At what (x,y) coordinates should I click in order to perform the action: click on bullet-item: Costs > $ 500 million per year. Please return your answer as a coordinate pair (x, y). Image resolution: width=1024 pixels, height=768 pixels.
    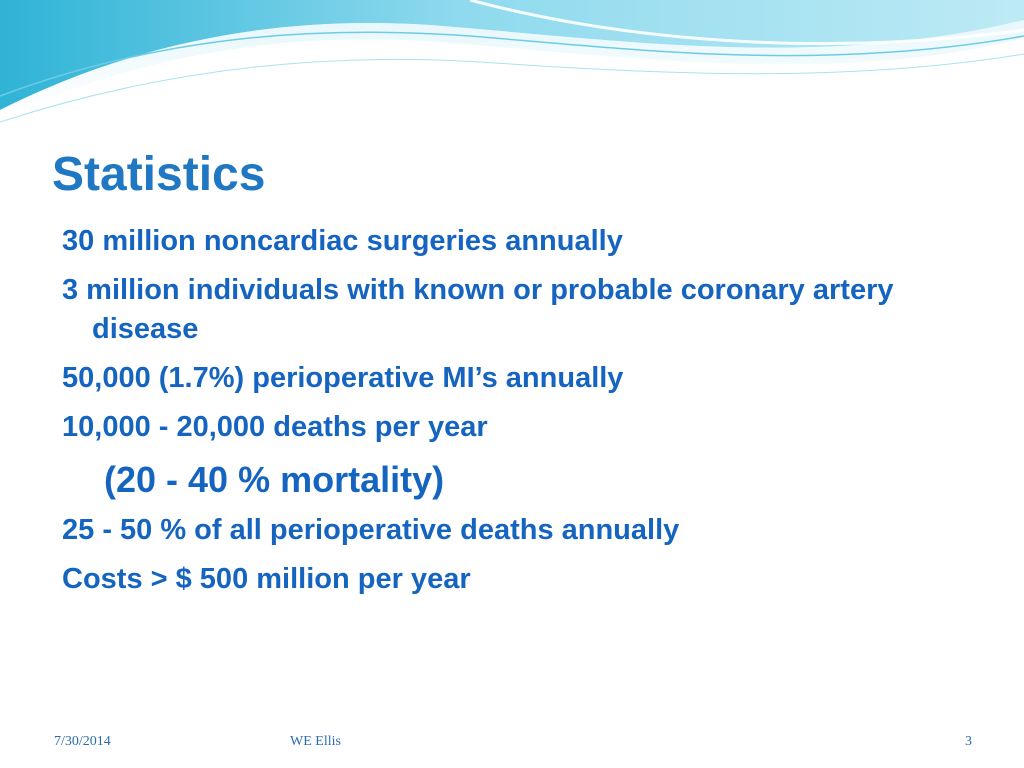
    Looking at the image, I should click on (266, 579).